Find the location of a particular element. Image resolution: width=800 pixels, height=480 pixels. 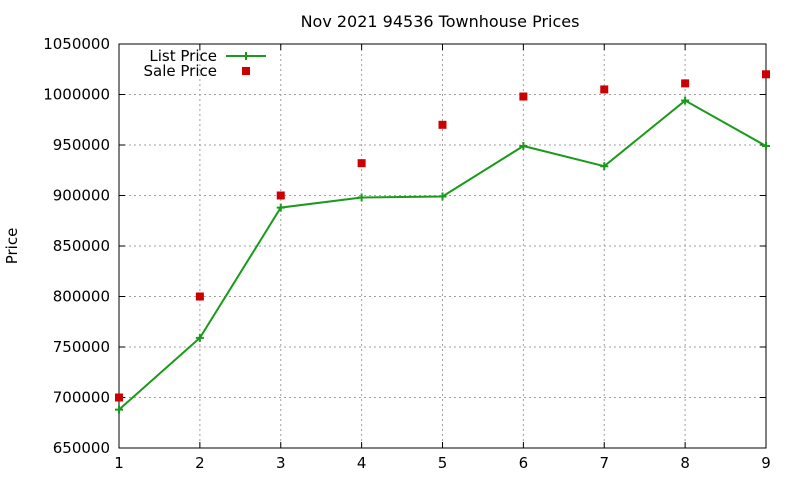

x-tick-label: 4 is located at coordinates (362, 463).